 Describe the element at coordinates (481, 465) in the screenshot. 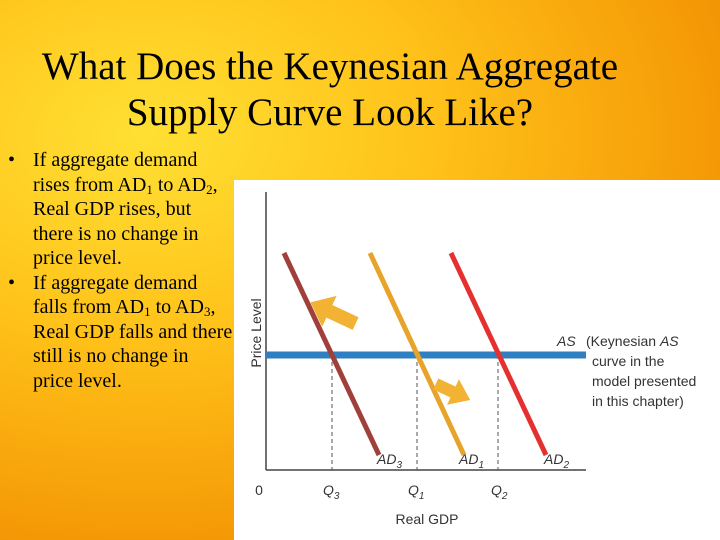

I see `ad1-label-sub: 1` at that location.